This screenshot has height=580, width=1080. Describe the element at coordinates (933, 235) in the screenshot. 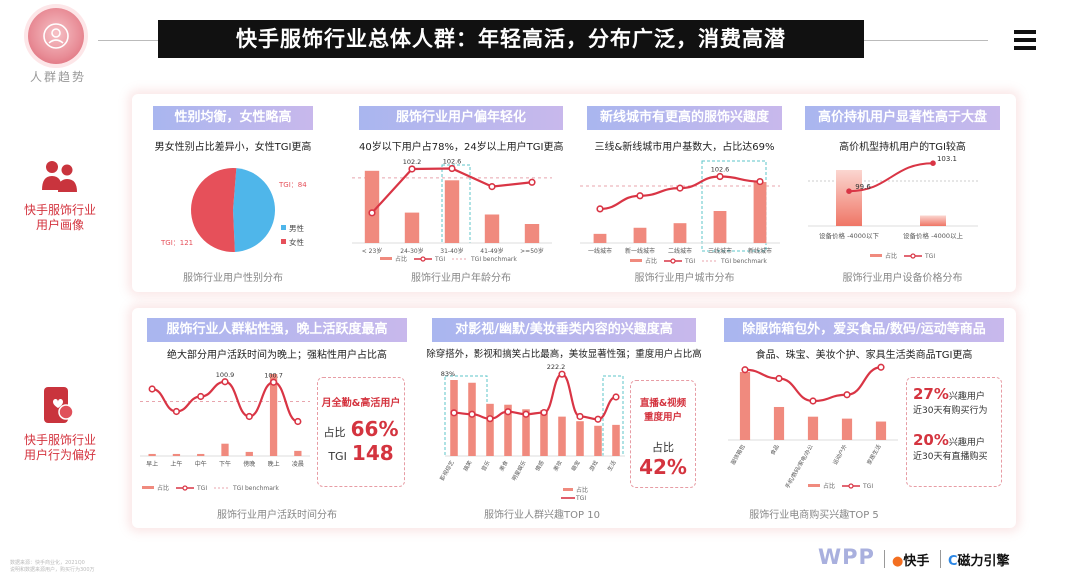

I see `tick-label-device-1: 设备价格 -4000以上` at that location.